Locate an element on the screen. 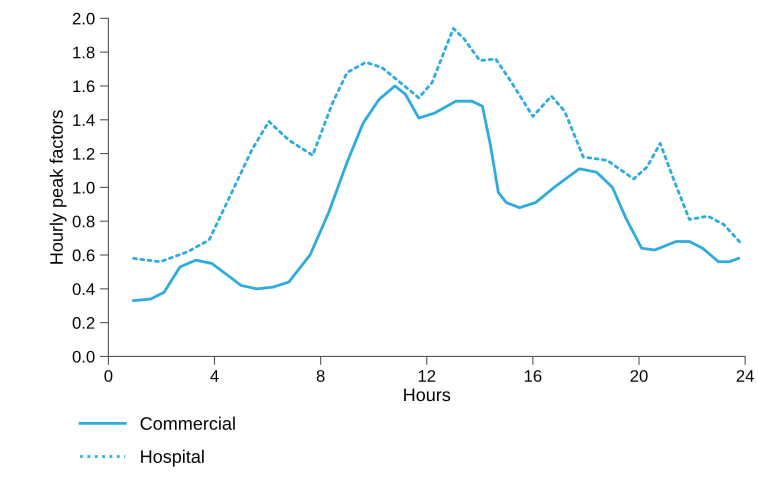  y-tick-label: 0.0 is located at coordinates (83, 356).